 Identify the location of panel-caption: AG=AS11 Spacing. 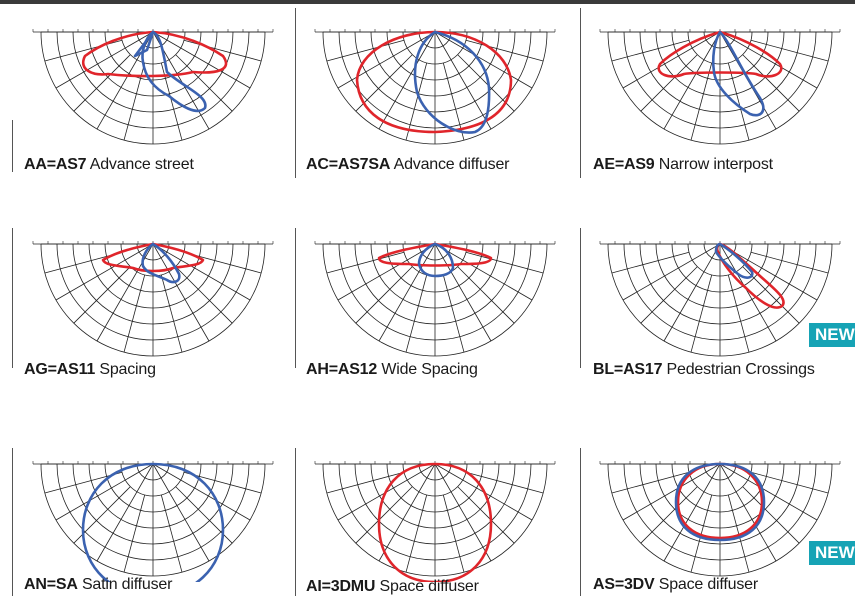
(90, 369).